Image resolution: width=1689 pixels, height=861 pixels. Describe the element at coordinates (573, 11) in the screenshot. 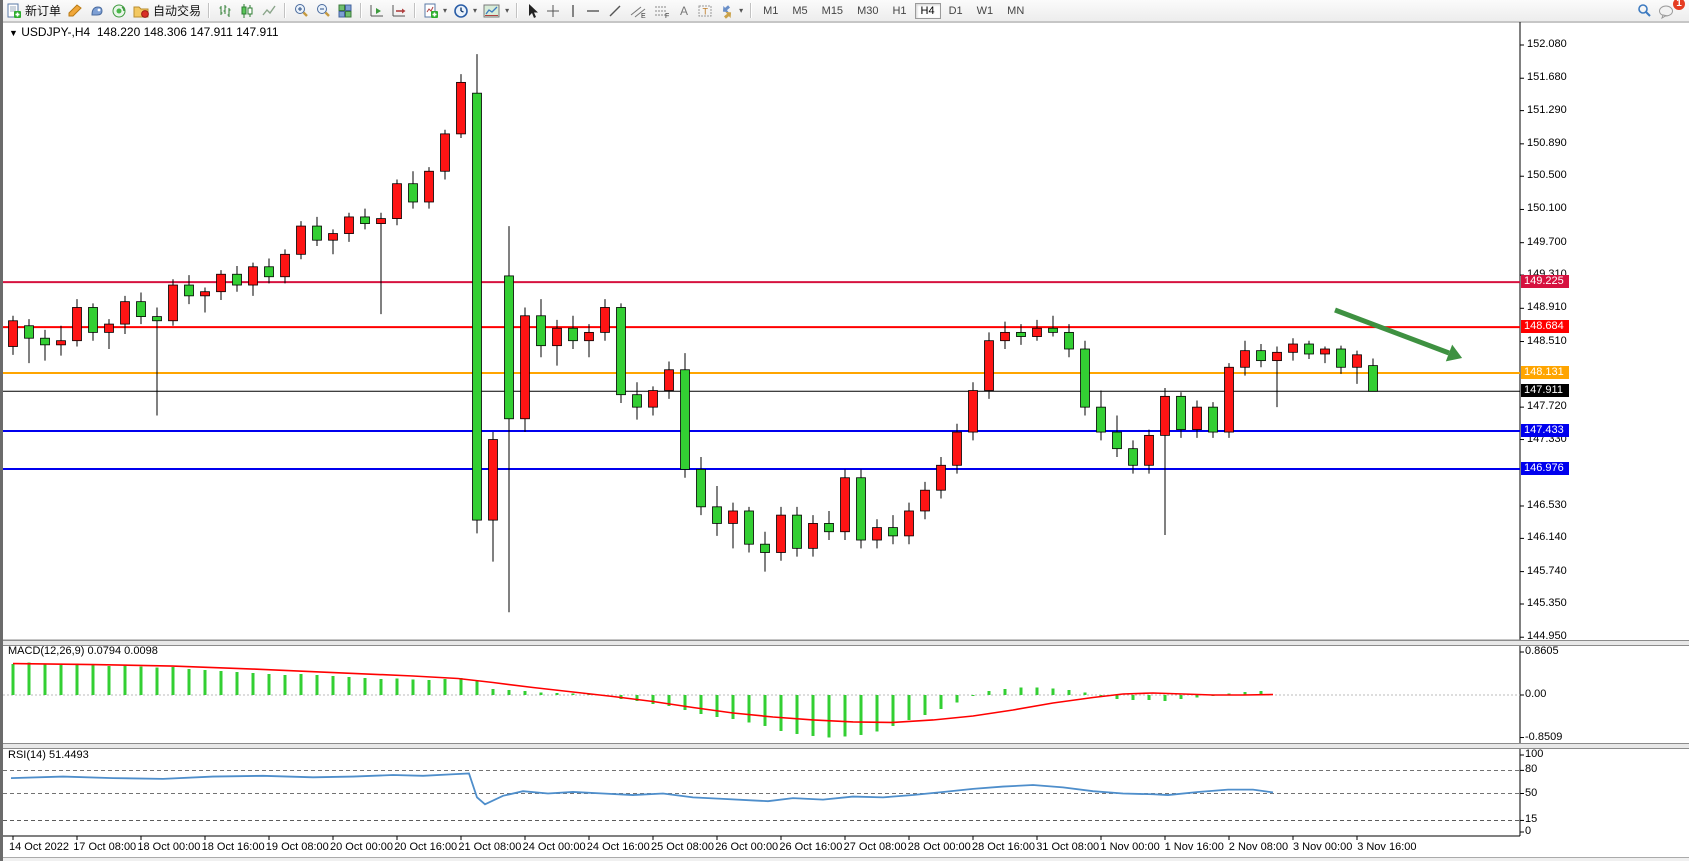

I see `vertical-line-button` at that location.